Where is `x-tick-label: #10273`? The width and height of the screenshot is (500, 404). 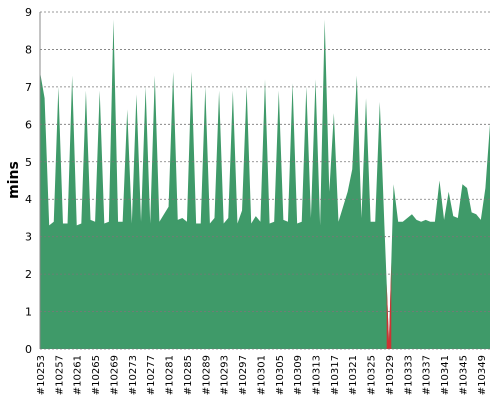 x-tick-label: #10273 is located at coordinates (133, 375).